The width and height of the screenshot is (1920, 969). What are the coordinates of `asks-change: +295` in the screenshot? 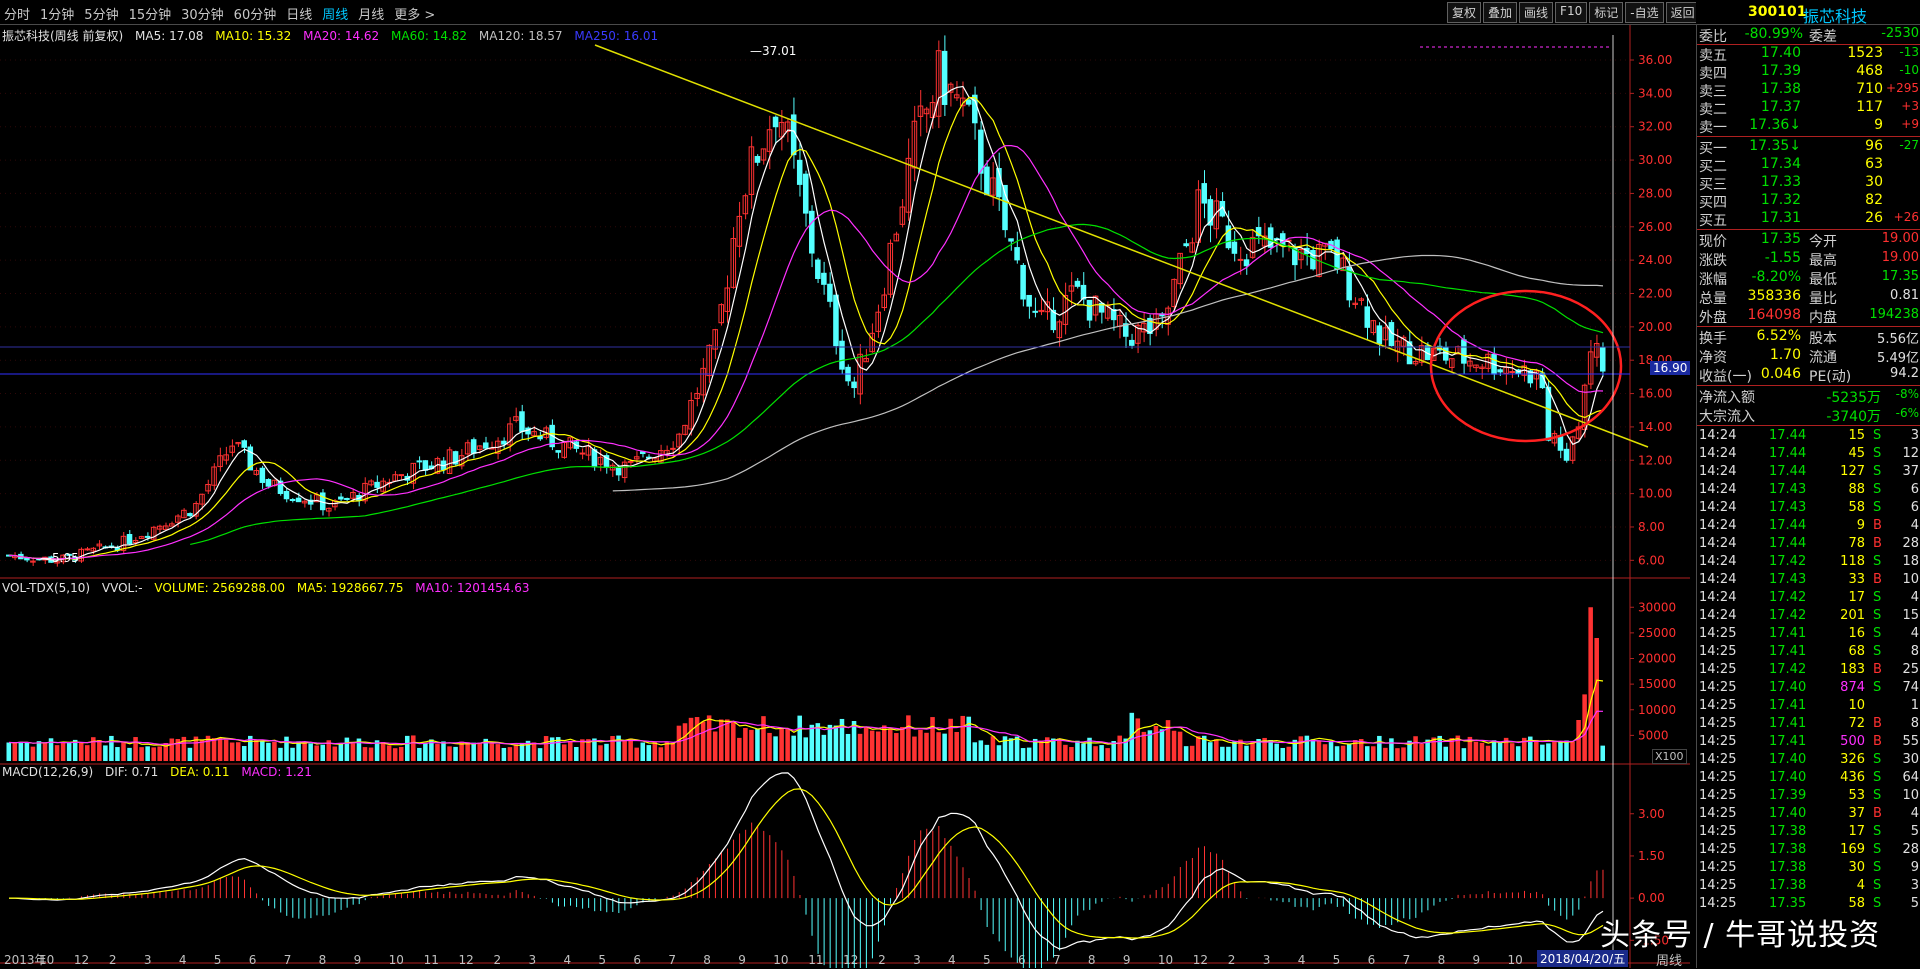 It's located at (1902, 88).